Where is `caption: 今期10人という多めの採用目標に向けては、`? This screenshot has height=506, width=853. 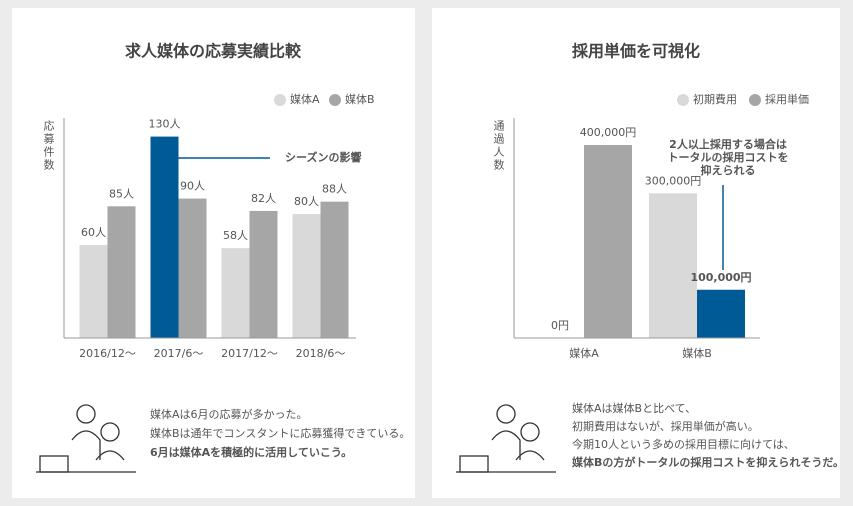 caption: 今期10人という多めの採用目標に向けては、 is located at coordinates (683, 444).